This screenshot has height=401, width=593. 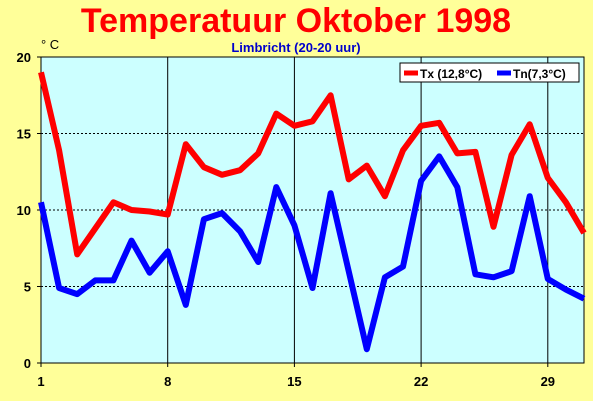 I want to click on legend: Tx (12,8°C) Tn(7,3°C), so click(x=489, y=72).